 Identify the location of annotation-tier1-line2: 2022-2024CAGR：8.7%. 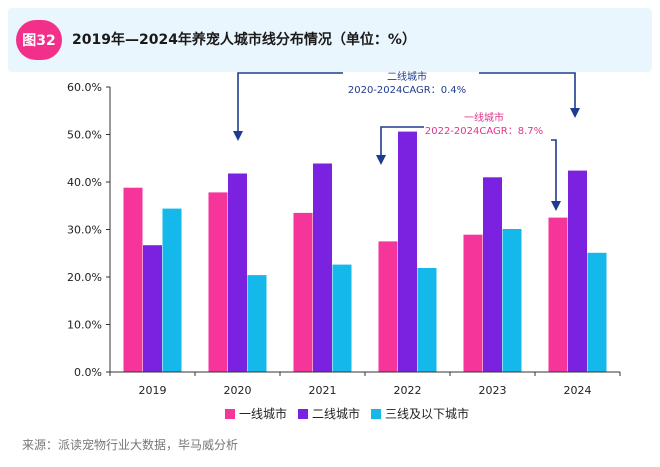
(484, 131).